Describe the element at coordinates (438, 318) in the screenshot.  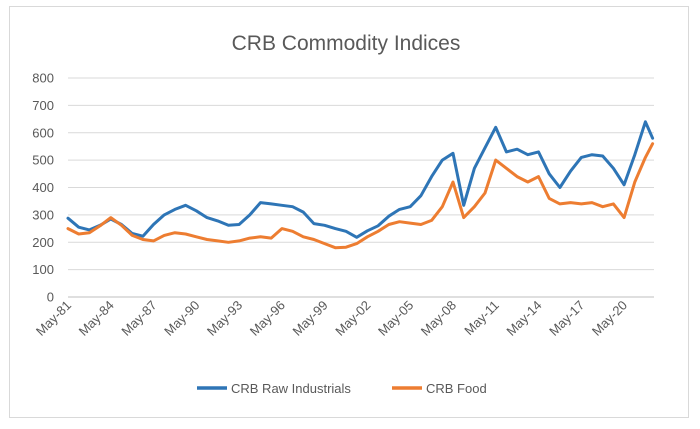
I see `x-tick-label: May-08` at that location.